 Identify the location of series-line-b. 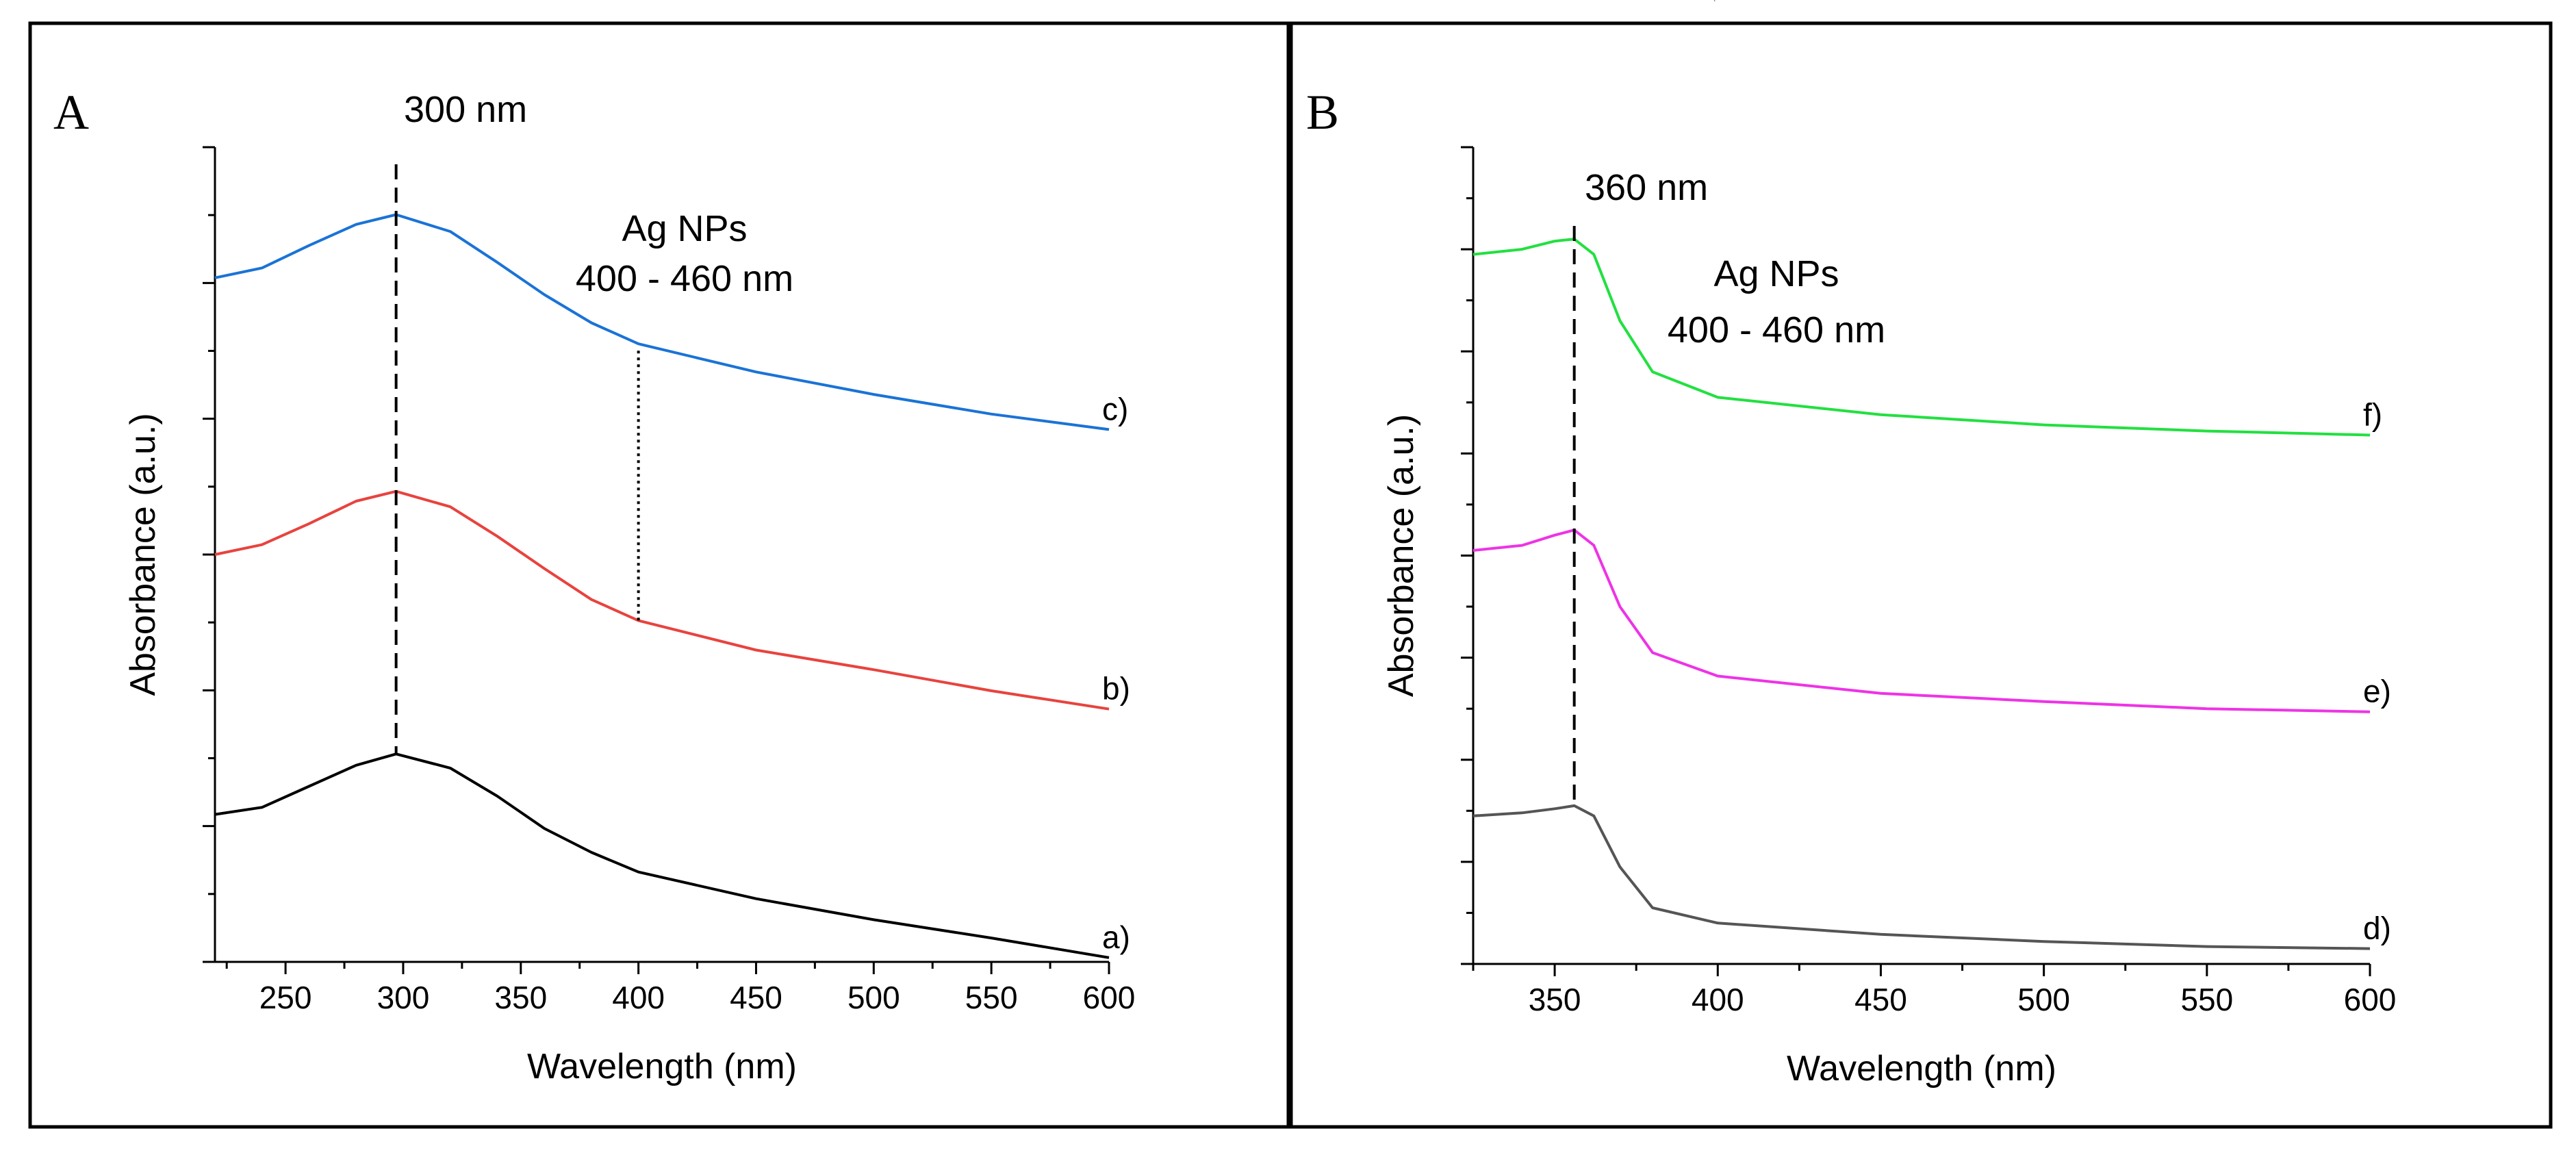
(662, 600).